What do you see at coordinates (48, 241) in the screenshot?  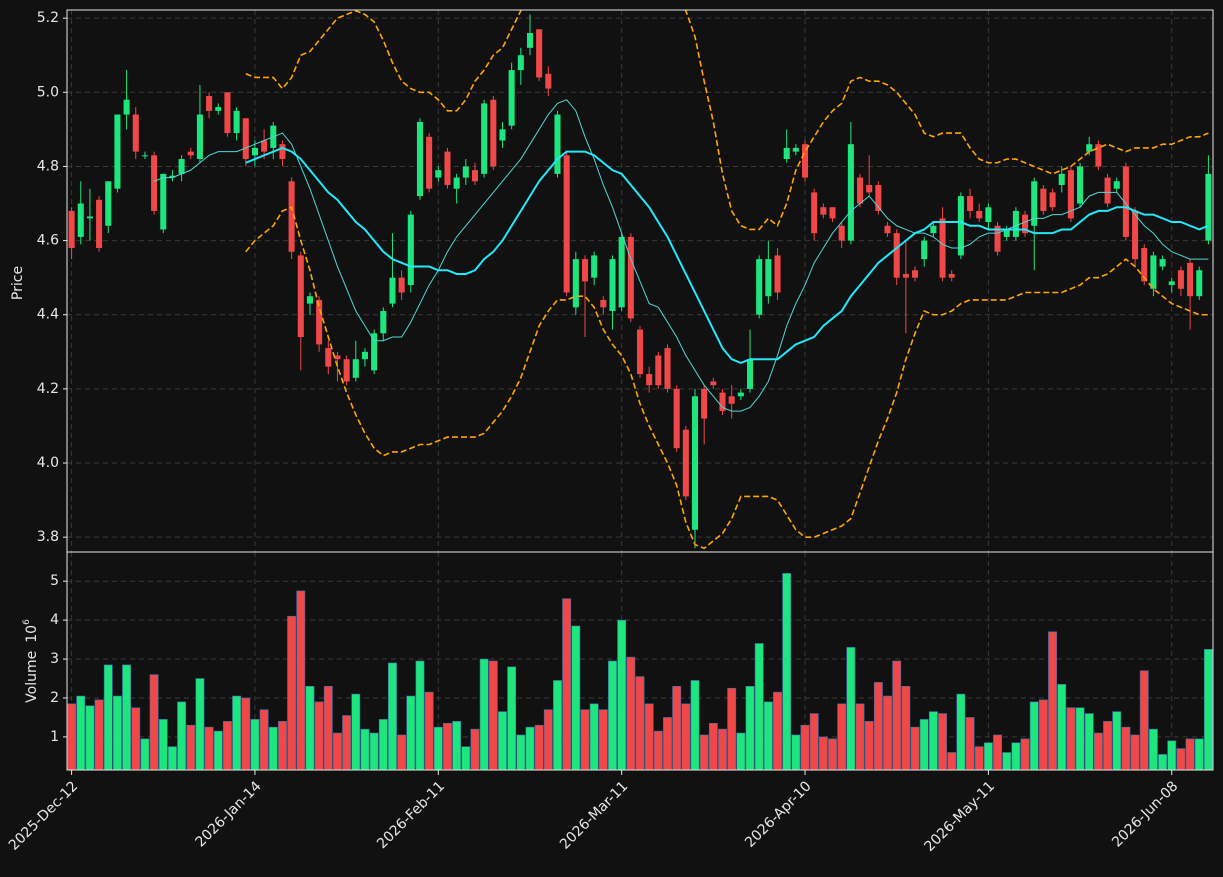 I see `y-tick-label: 4.6` at bounding box center [48, 241].